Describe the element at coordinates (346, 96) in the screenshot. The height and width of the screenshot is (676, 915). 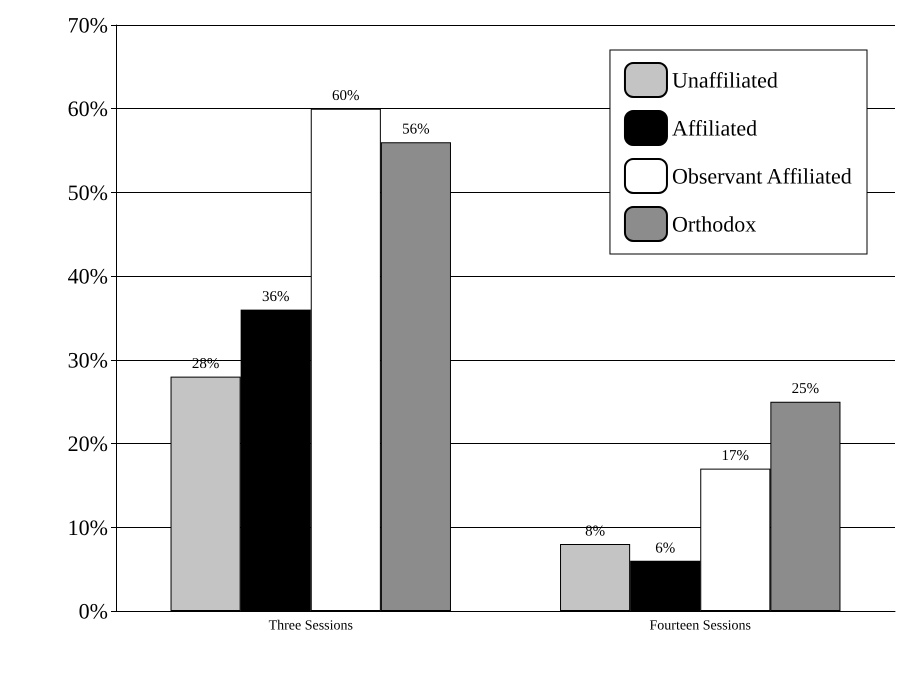
I see `data-label: 60%` at that location.